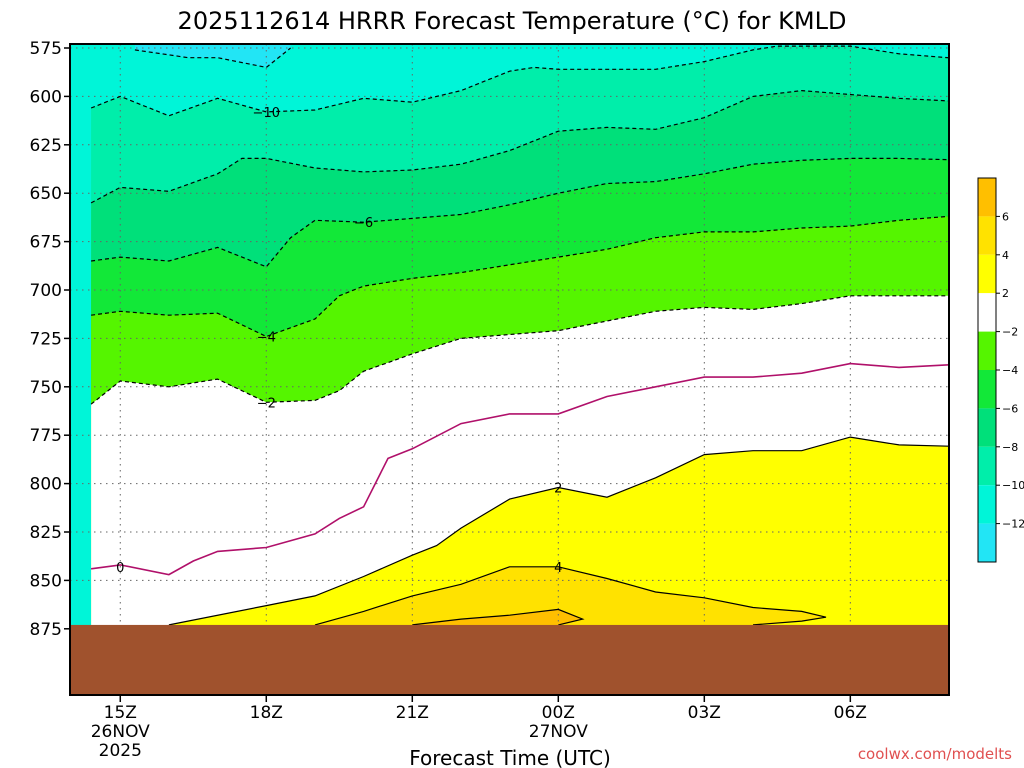 The image size is (1024, 768). What do you see at coordinates (46, 436) in the screenshot?
I see `y-tick-label: 775` at bounding box center [46, 436].